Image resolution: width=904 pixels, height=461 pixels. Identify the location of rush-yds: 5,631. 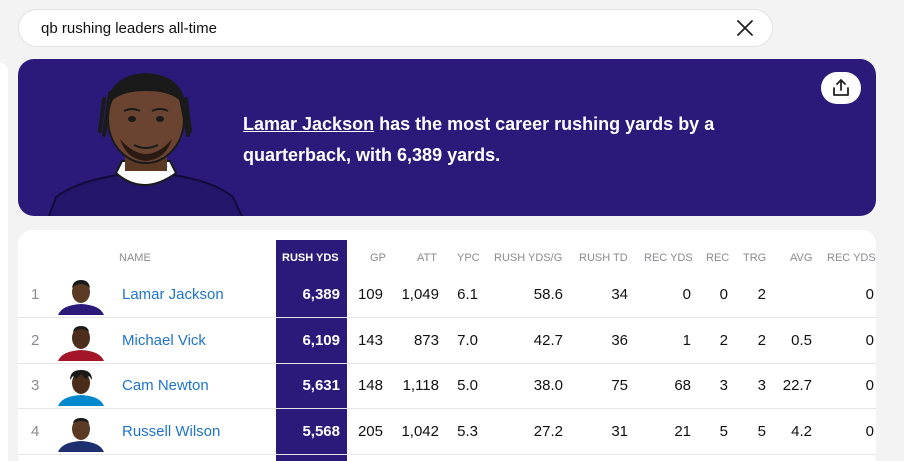
(321, 385).